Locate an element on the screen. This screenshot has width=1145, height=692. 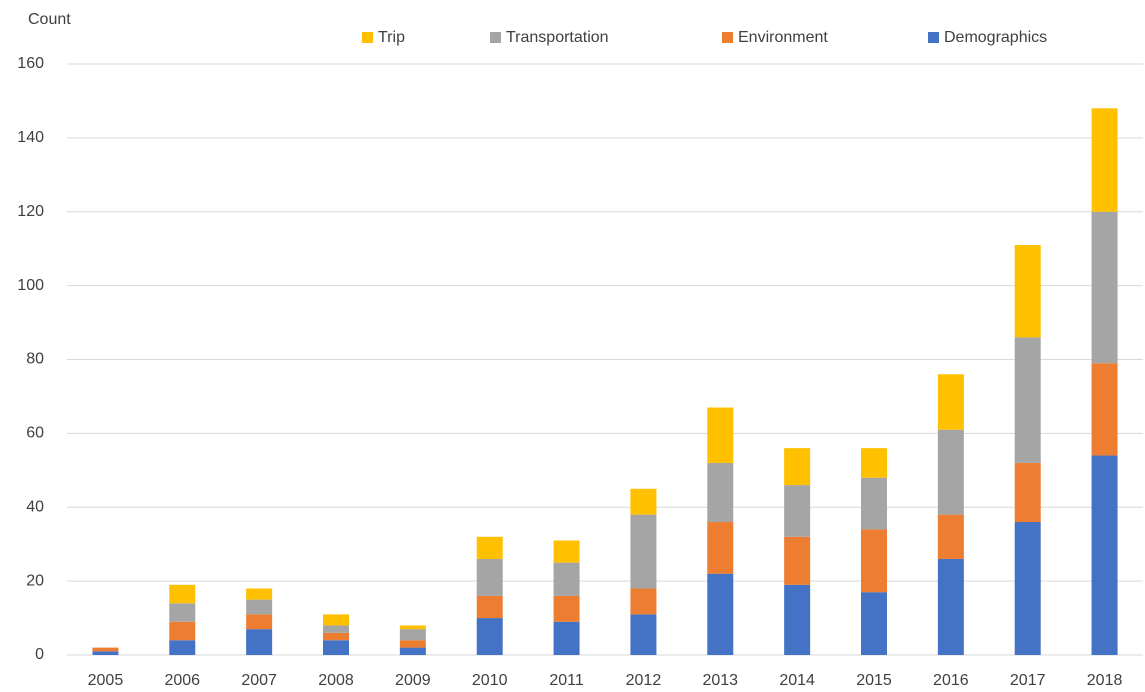
x-tick-label: 2012 is located at coordinates (644, 680).